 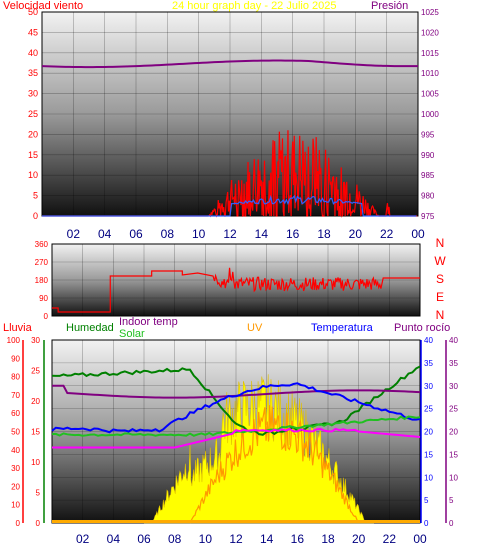 I want to click on uv-series, so click(x=274, y=464).